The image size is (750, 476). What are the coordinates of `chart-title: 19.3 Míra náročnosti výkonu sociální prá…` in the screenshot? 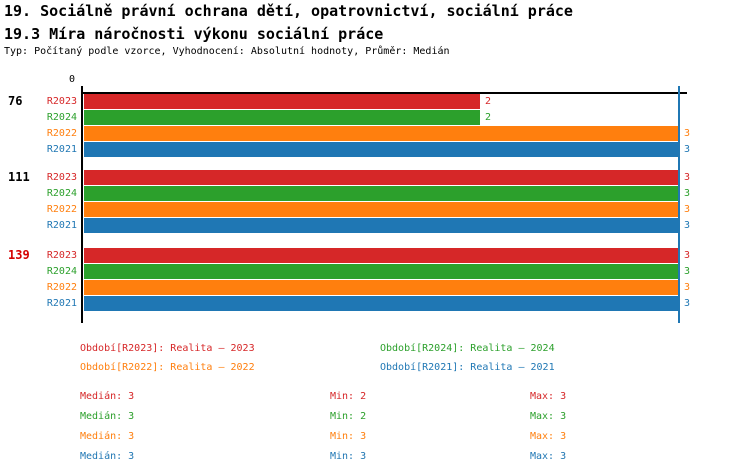 It's located at (194, 34).